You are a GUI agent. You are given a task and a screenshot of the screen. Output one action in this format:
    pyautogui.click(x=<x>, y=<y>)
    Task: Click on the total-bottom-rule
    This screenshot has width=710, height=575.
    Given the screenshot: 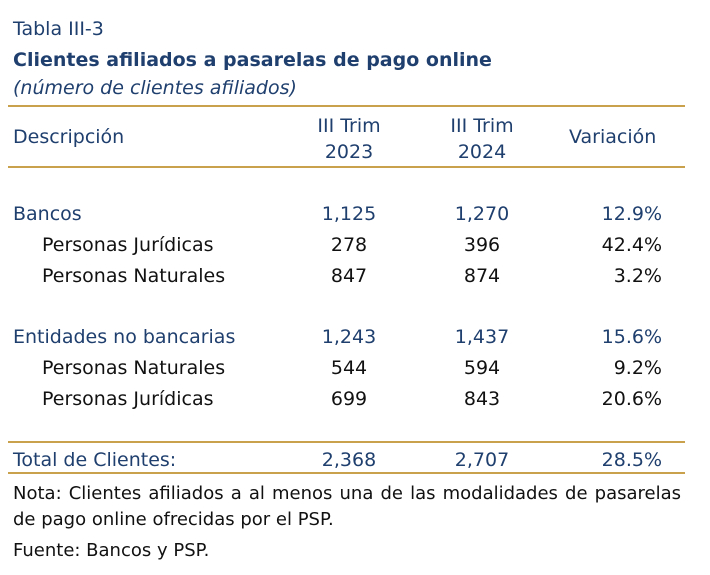 What is the action you would take?
    pyautogui.click(x=346, y=473)
    